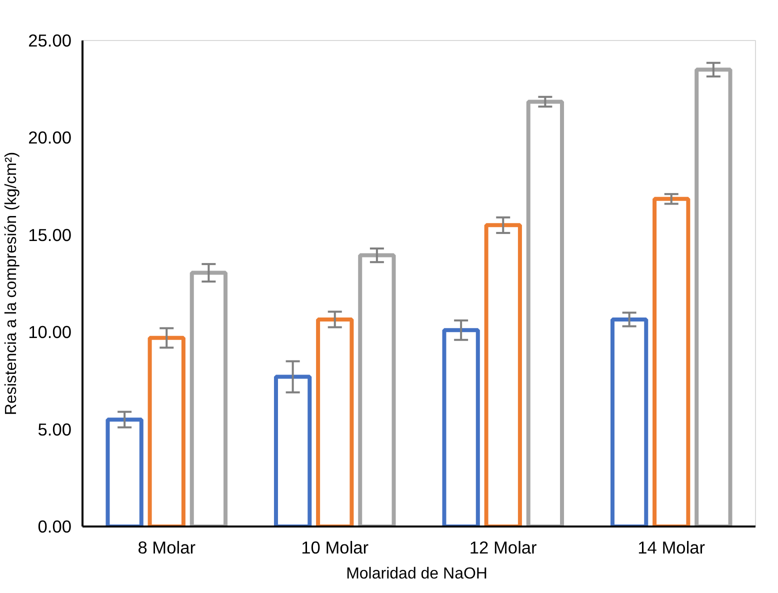 Image resolution: width=778 pixels, height=593 pixels. I want to click on y-tick-label: 20.00, so click(50, 138).